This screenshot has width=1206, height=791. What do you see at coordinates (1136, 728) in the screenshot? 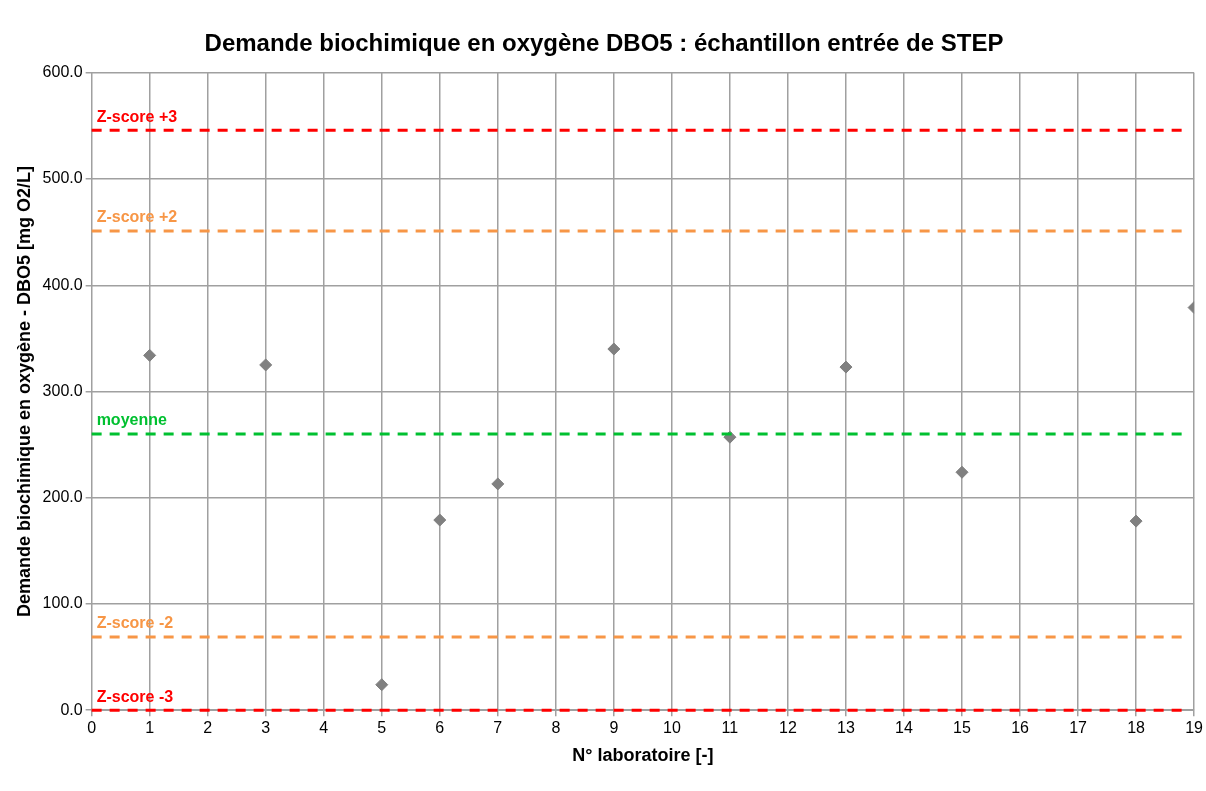
I see `x-tick-label: 18` at bounding box center [1136, 728].